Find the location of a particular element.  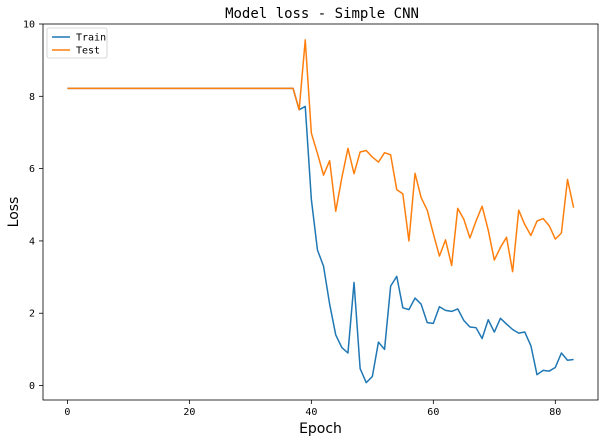

x-tick-label: 20 is located at coordinates (189, 412).